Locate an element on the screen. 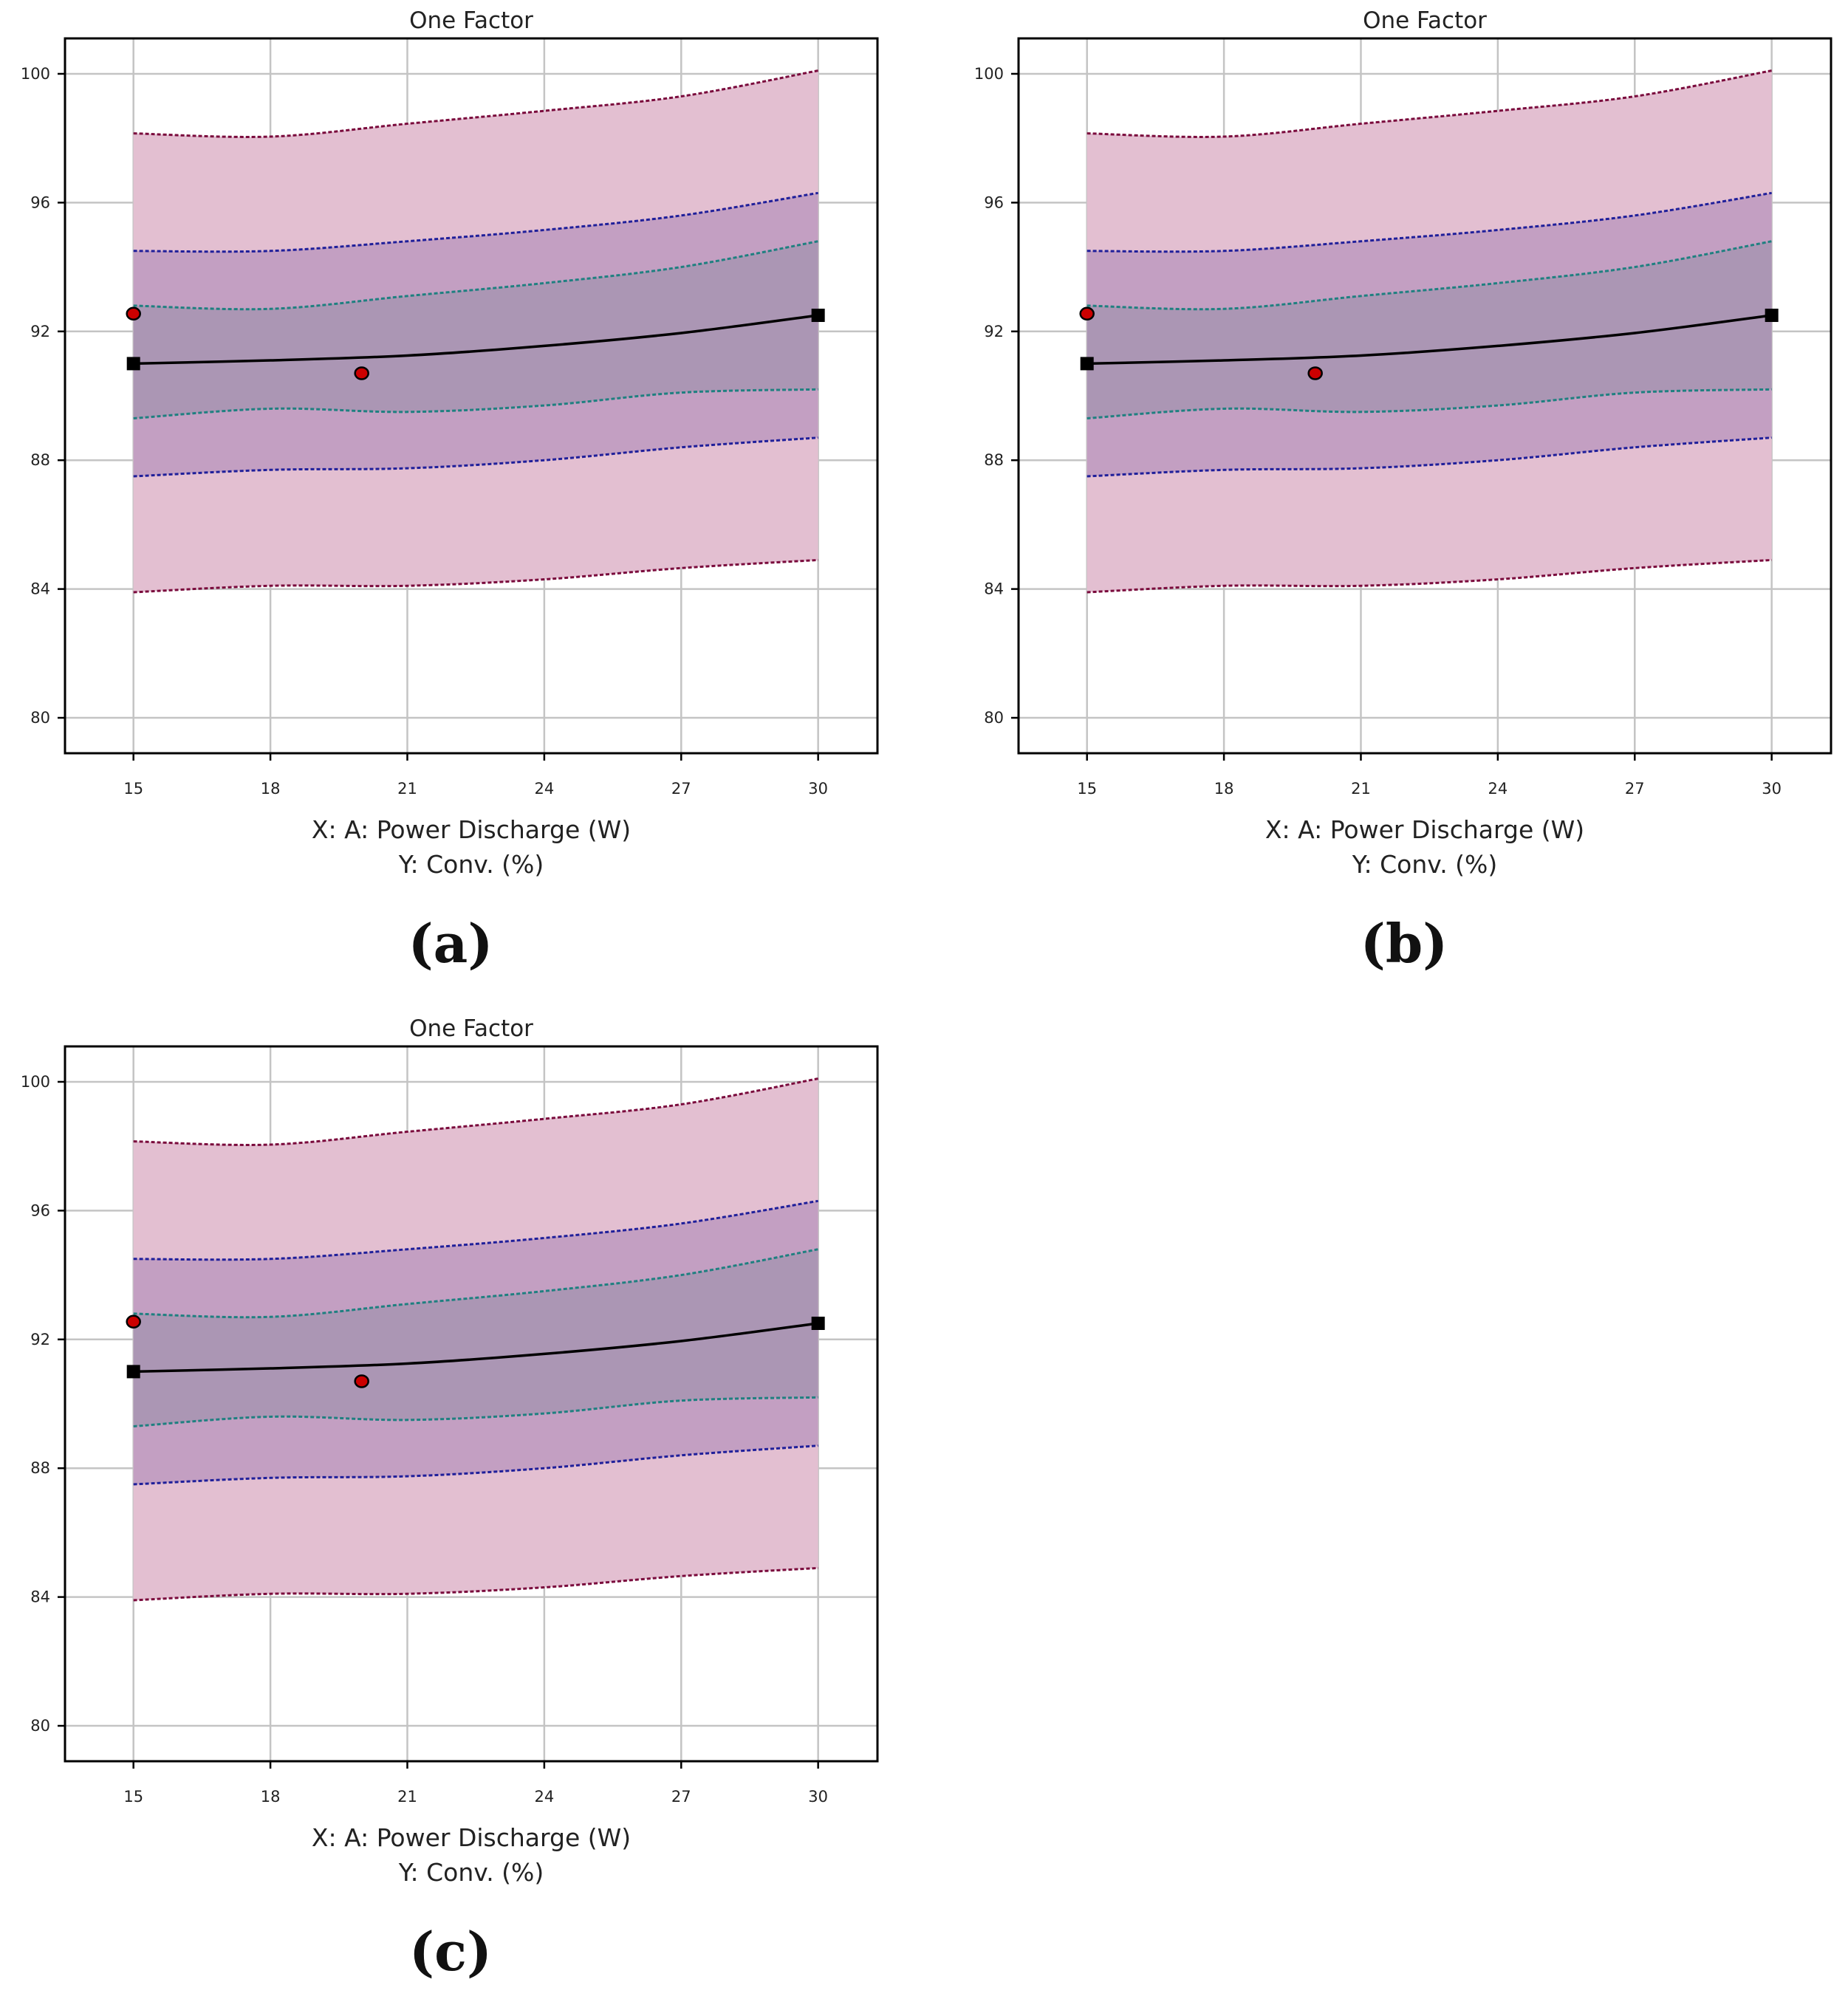 The width and height of the screenshot is (1848, 2016). panel-label-c: (c) is located at coordinates (450, 1951).